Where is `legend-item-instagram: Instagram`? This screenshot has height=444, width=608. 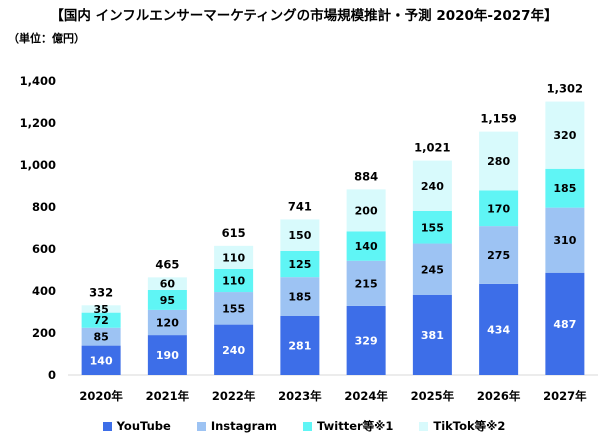
legend-item-instagram: Instagram is located at coordinates (237, 426).